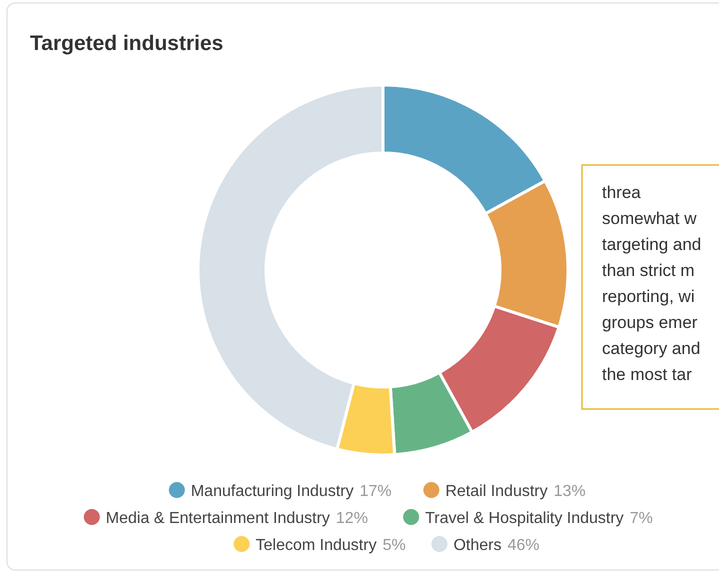 The height and width of the screenshot is (573, 719). Describe the element at coordinates (127, 43) in the screenshot. I see `chart-title: Targeted industries` at that location.